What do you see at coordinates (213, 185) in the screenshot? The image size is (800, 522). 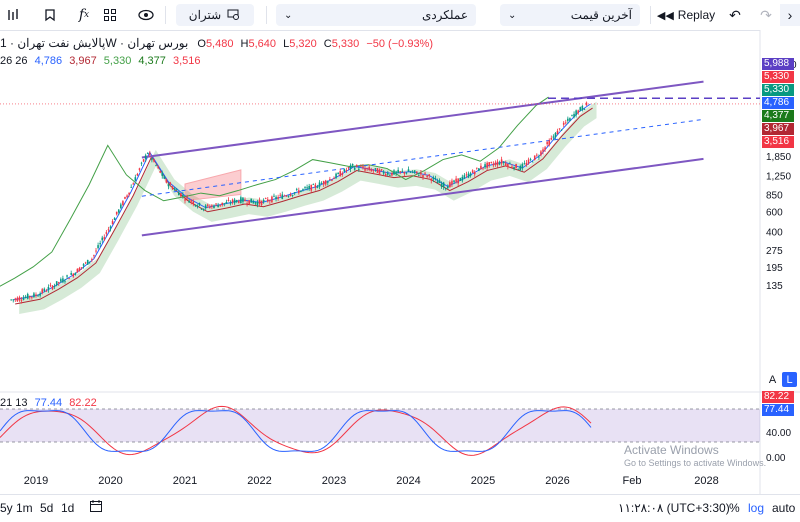 I see `ichimoku-cloud-bearish` at bounding box center [213, 185].